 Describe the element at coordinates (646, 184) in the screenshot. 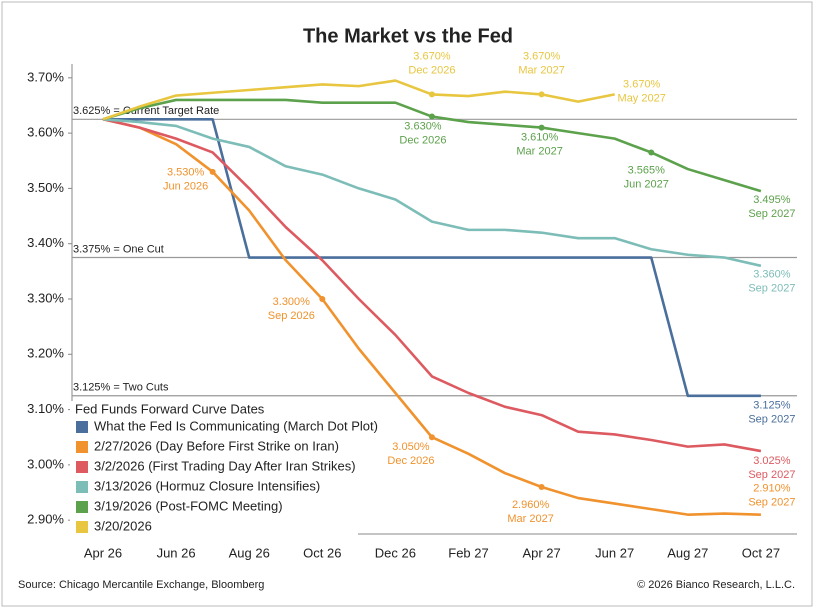

I see `annotation-date: Jun 2027` at that location.